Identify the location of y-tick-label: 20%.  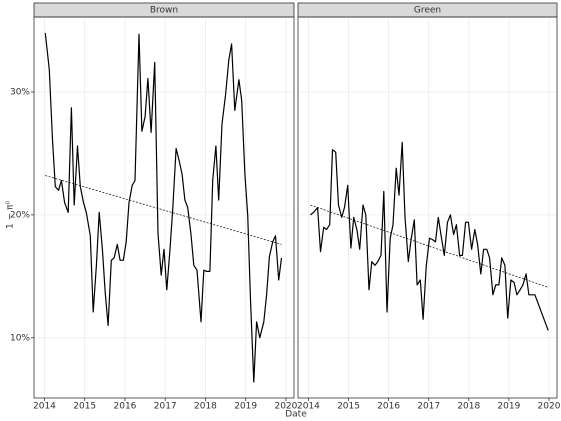
(20, 215).